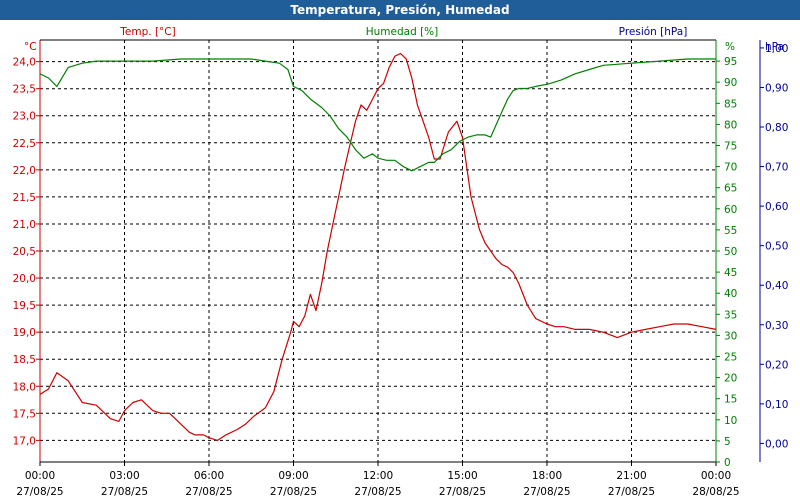  I want to click on pressure-tick-label: 0,20, so click(776, 365).